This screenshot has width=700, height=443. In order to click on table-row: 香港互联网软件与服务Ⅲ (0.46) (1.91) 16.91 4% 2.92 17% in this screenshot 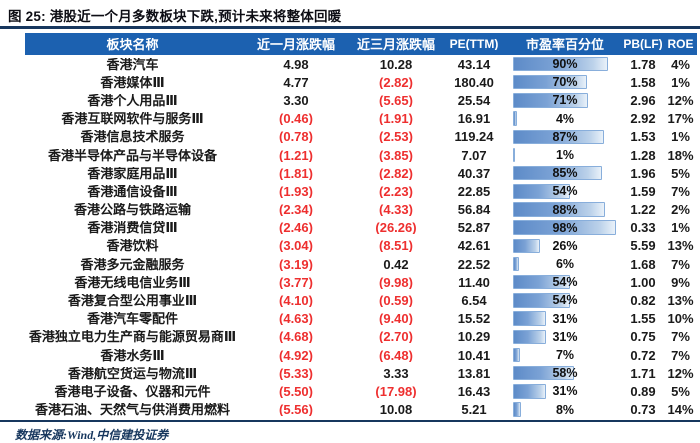, I will do `click(361, 119)`.